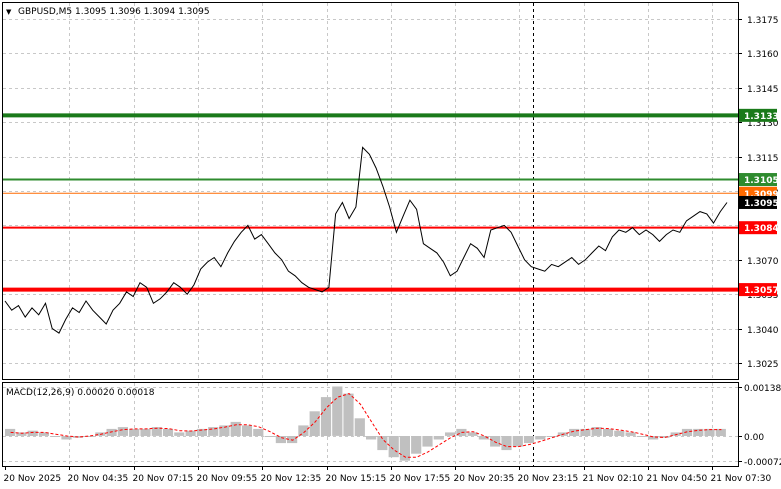  What do you see at coordinates (677, 479) in the screenshot?
I see `x-tick-label: 21 Nov 04:50` at bounding box center [677, 479].